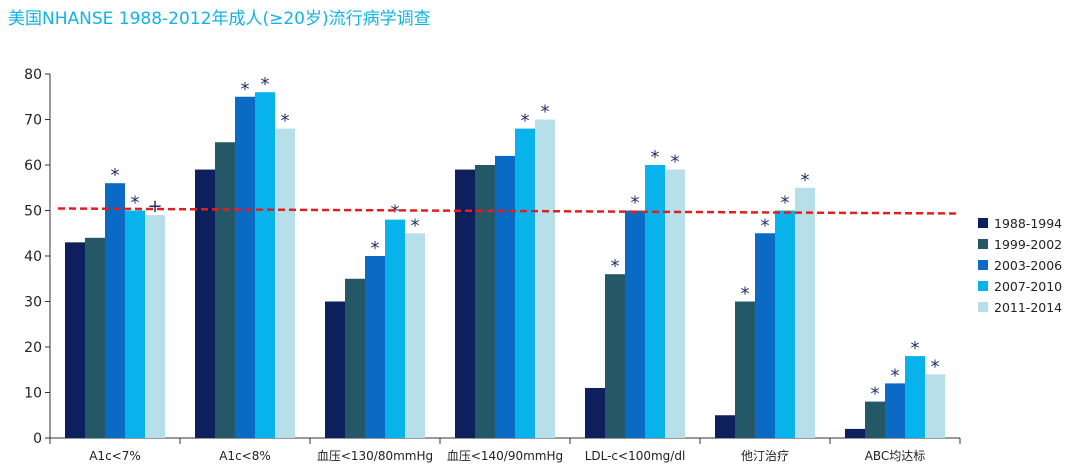 This screenshot has width=1080, height=474. I want to click on y-tick-label: 0, so click(37, 439).